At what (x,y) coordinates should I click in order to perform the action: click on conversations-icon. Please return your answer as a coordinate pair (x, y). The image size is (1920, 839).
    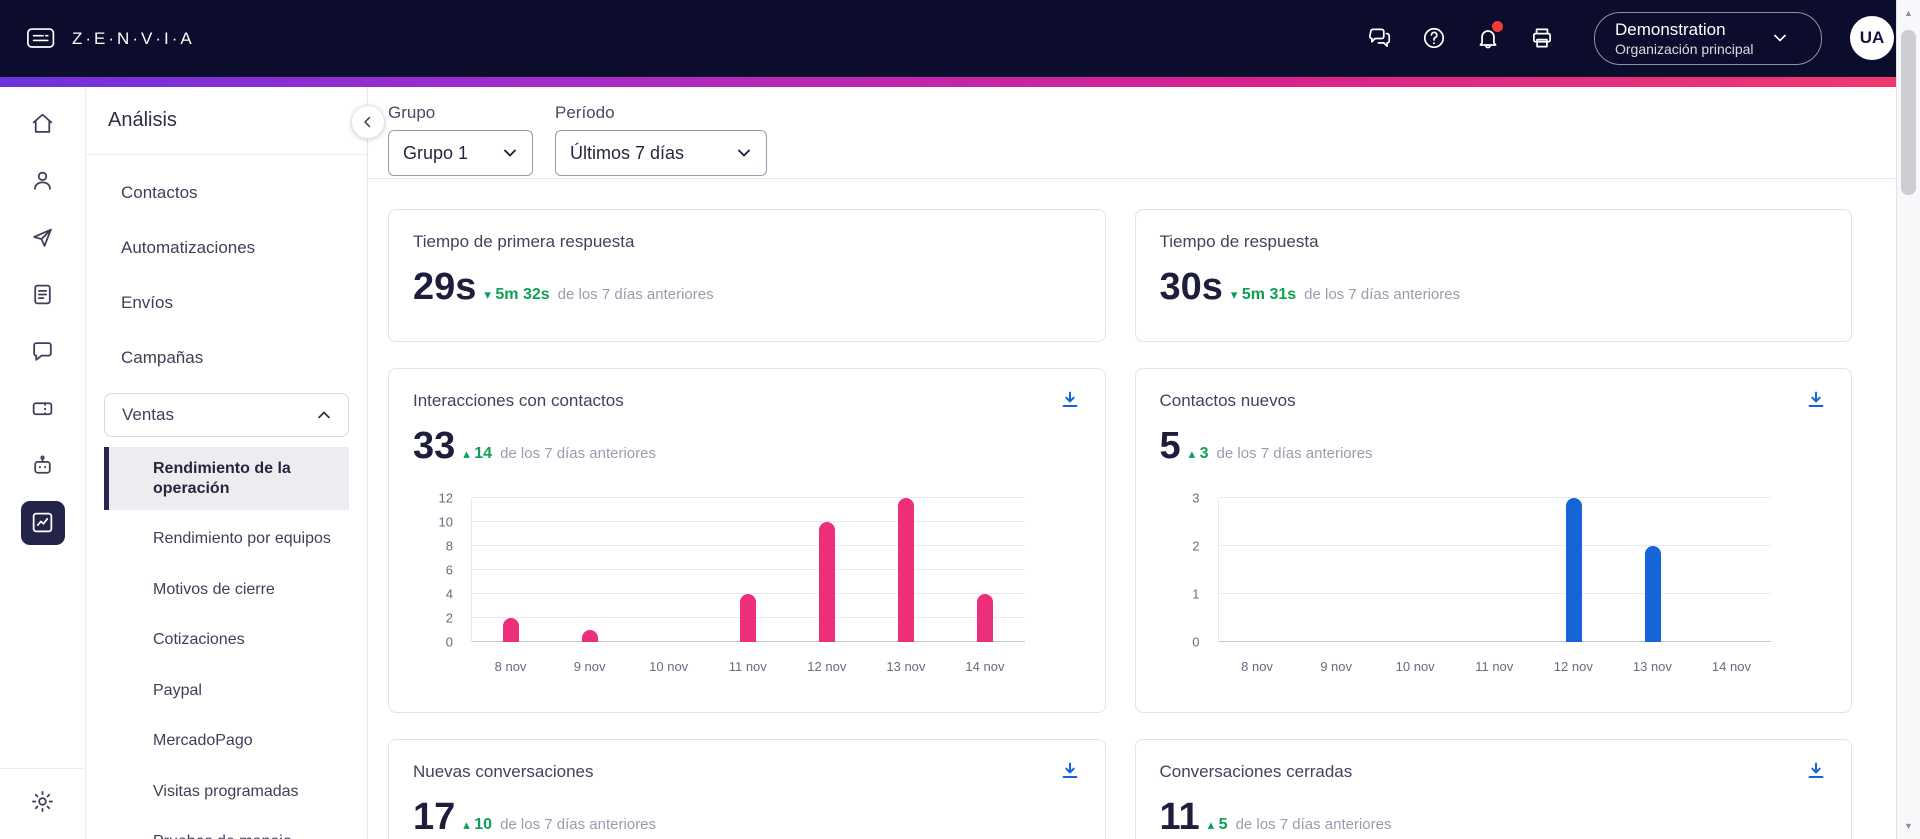
    Looking at the image, I should click on (1380, 38).